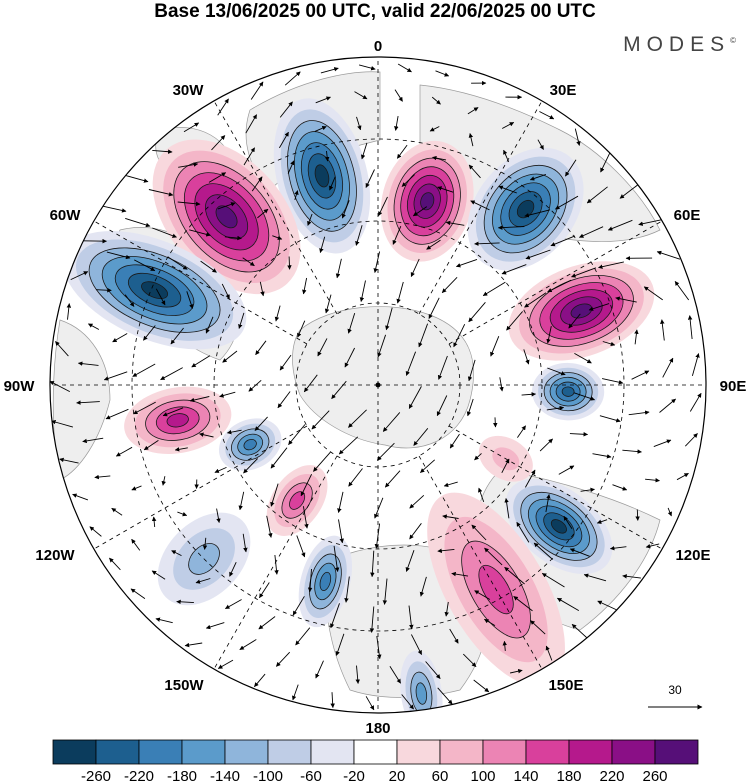 The image size is (750, 783). What do you see at coordinates (378, 385) in the screenshot?
I see `north-pole-marker` at bounding box center [378, 385].